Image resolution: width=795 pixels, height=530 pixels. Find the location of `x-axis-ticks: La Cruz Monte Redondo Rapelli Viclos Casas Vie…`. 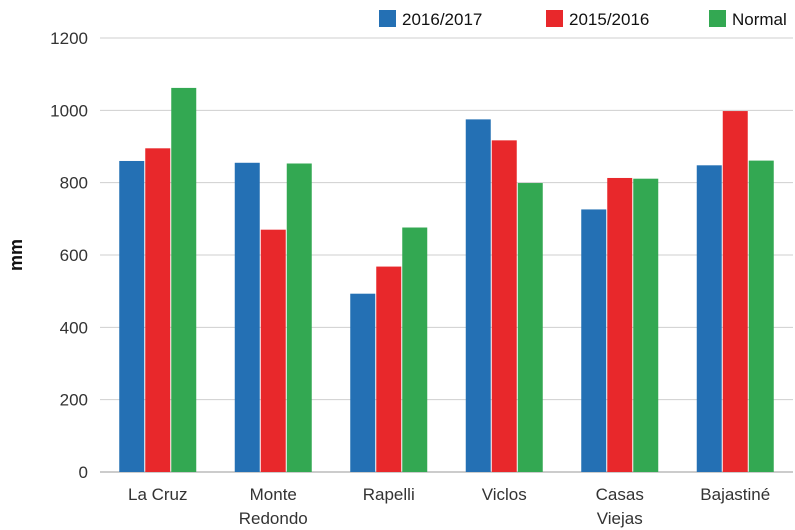

x-axis-ticks: La Cruz Monte Redondo Rapelli Viclos Casas Vie… is located at coordinates (449, 506).